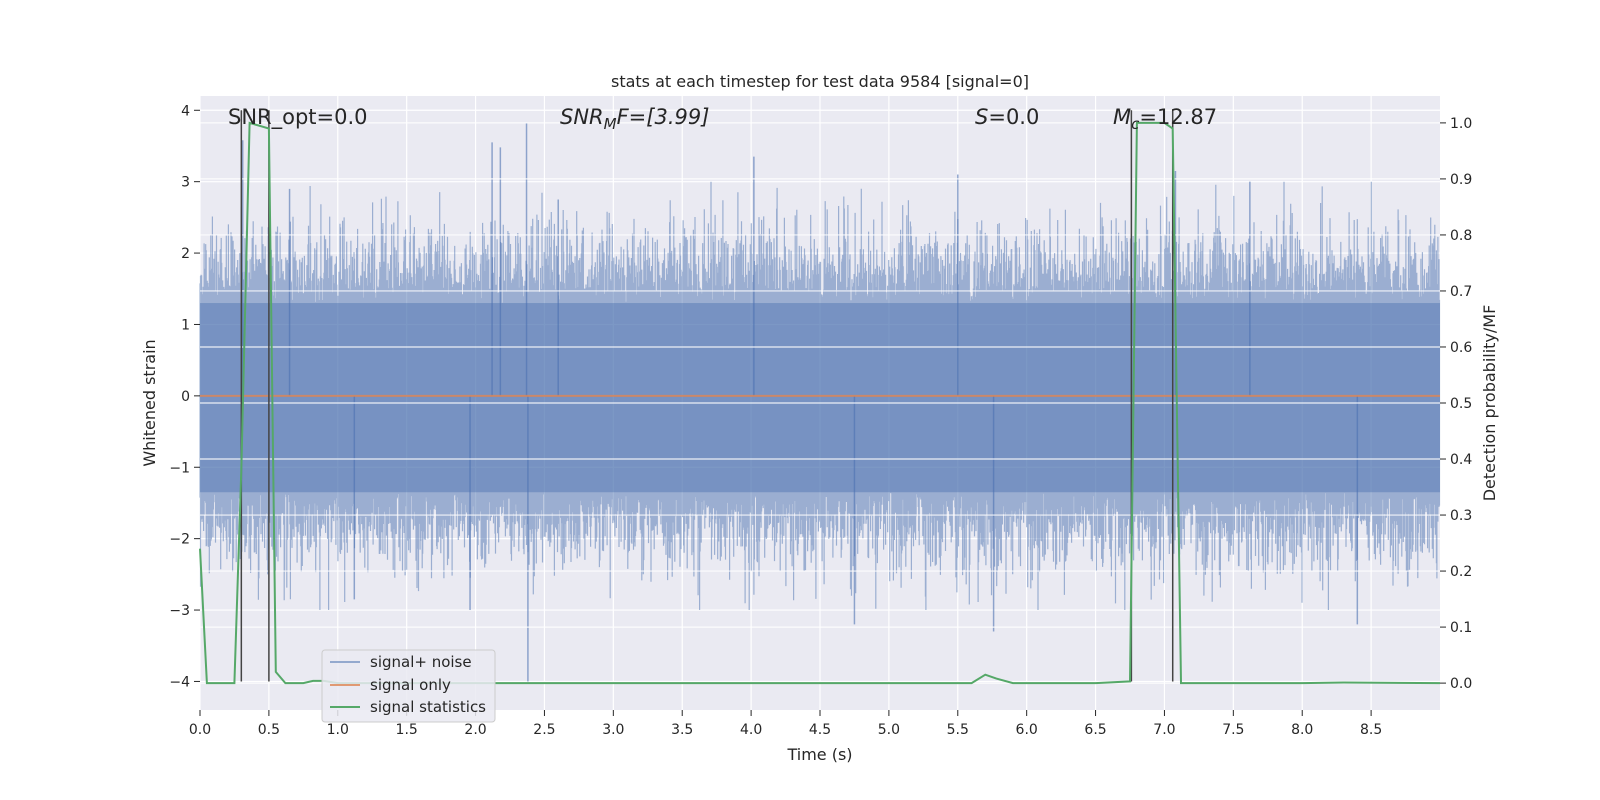 Image resolution: width=1600 pixels, height=800 pixels. I want to click on yr-tick-label-2: 0.2, so click(1461, 572).